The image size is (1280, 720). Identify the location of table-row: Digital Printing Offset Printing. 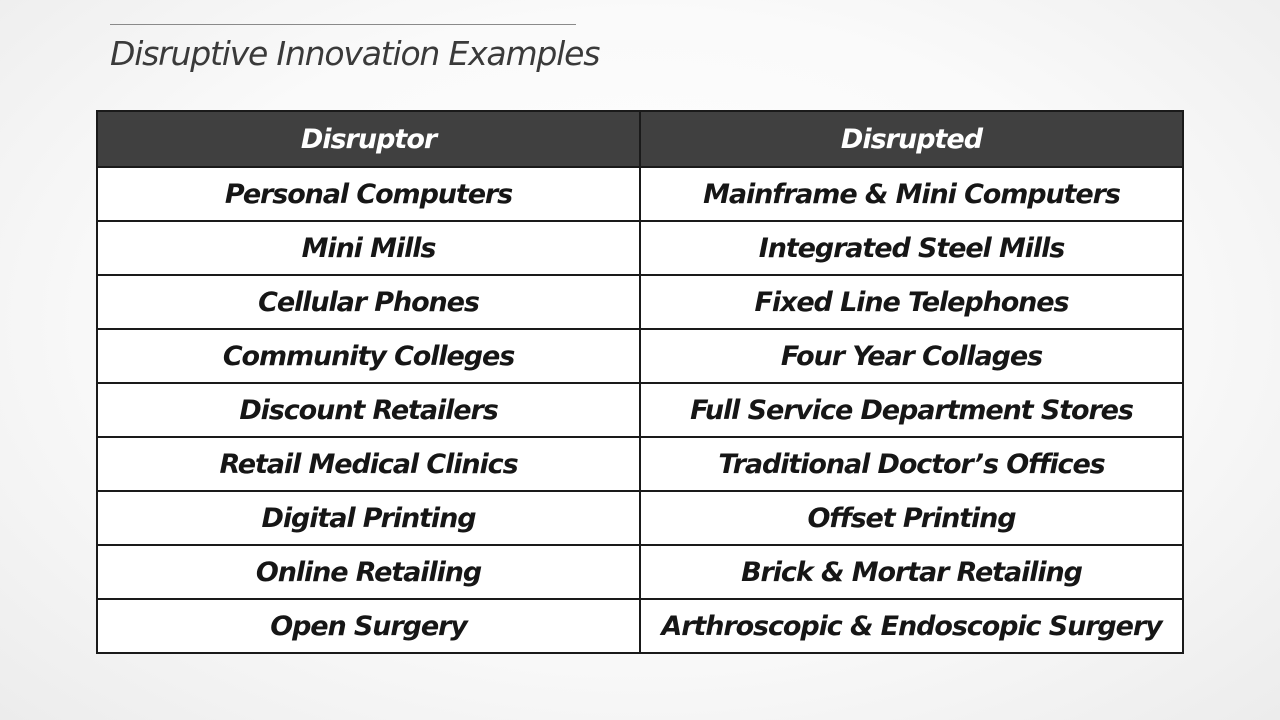
(640, 518).